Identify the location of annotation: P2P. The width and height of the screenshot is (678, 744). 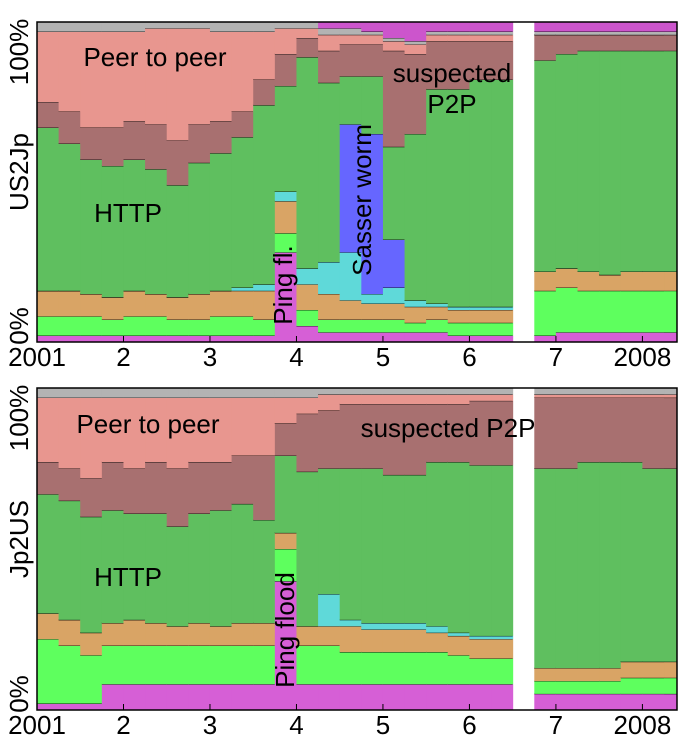
(451, 104).